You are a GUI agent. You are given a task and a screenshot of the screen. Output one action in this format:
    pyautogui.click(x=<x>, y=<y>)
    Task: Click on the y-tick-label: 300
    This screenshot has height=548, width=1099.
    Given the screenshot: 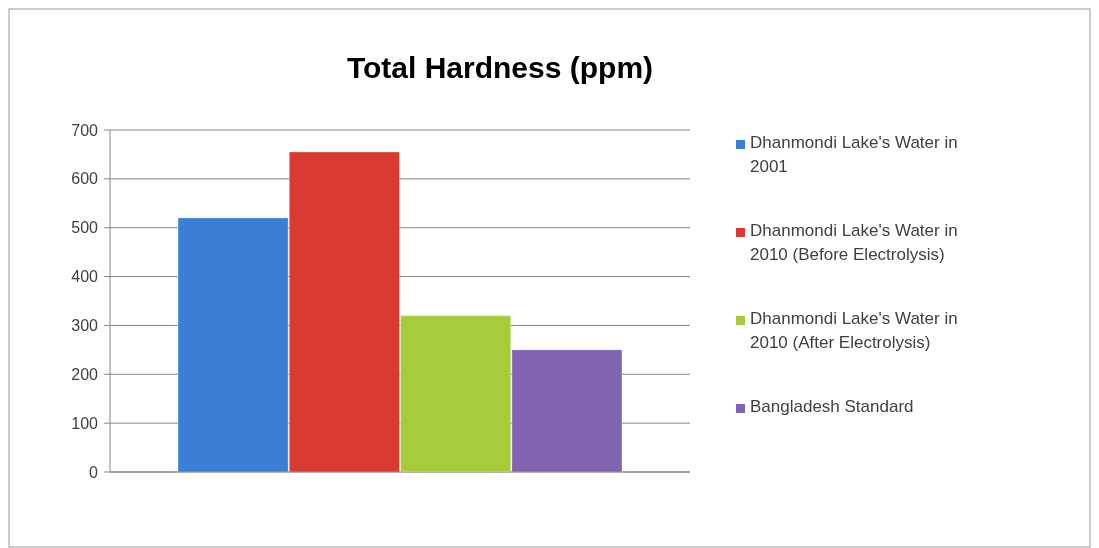 What is the action you would take?
    pyautogui.click(x=85, y=326)
    